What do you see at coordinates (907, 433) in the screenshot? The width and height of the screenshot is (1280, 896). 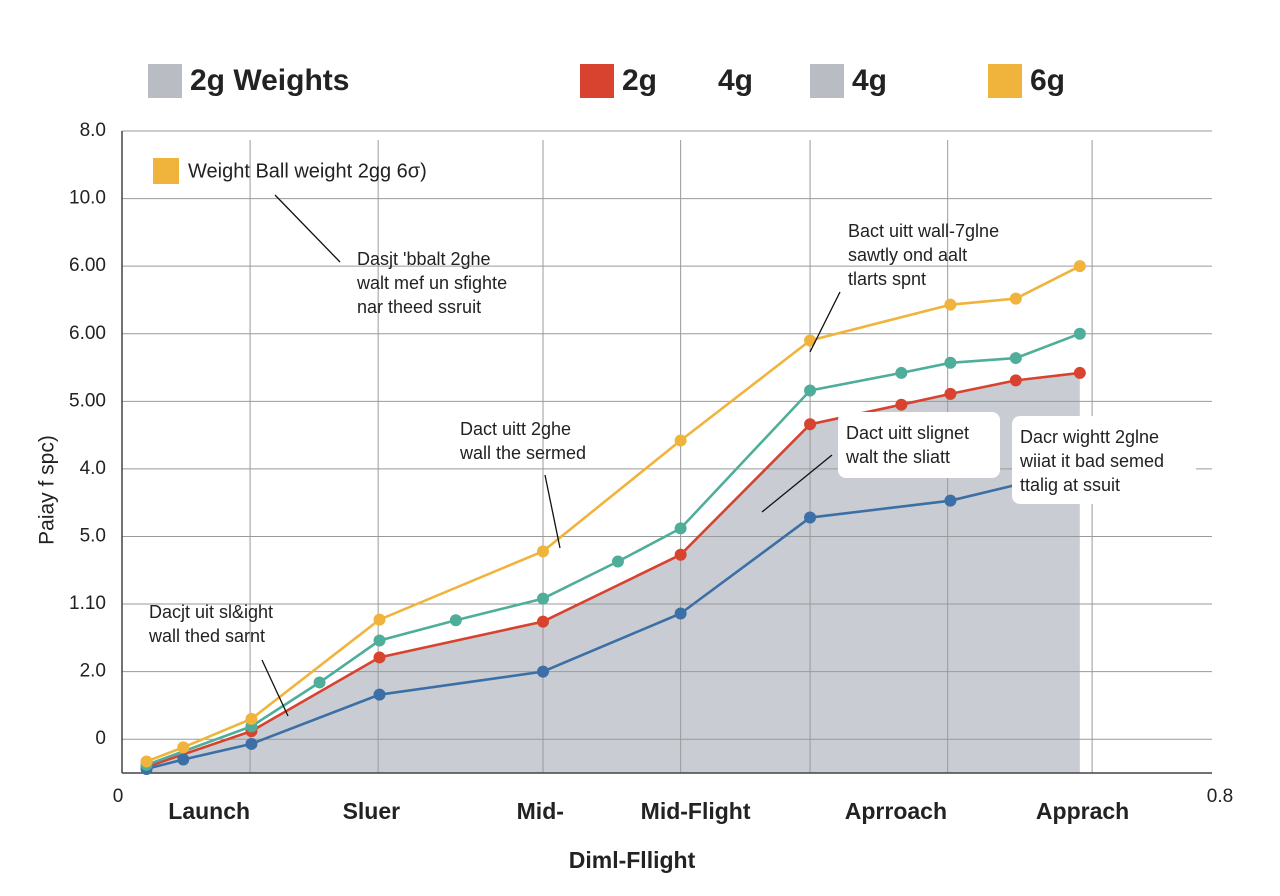 I see `annotation-text: Dact uitt slignet` at bounding box center [907, 433].